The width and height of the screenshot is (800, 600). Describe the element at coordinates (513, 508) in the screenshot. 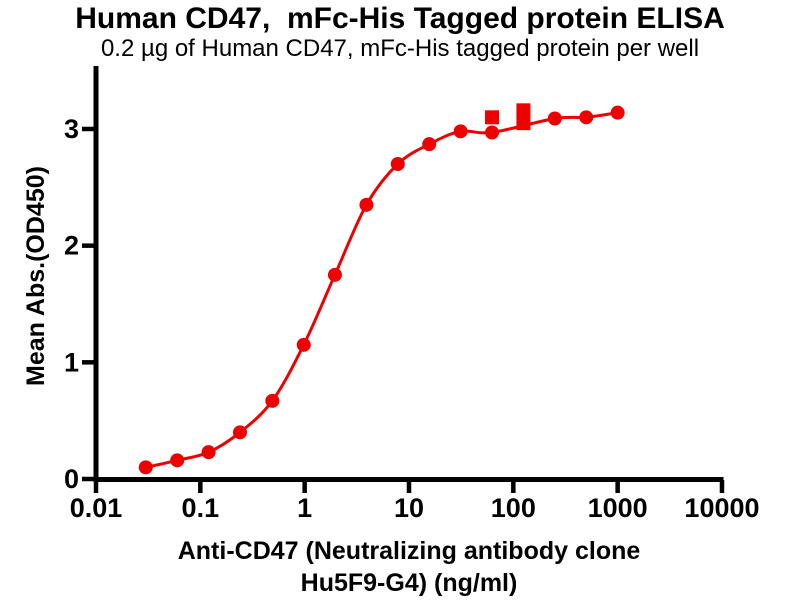

I see `x-tick-label: 100` at that location.